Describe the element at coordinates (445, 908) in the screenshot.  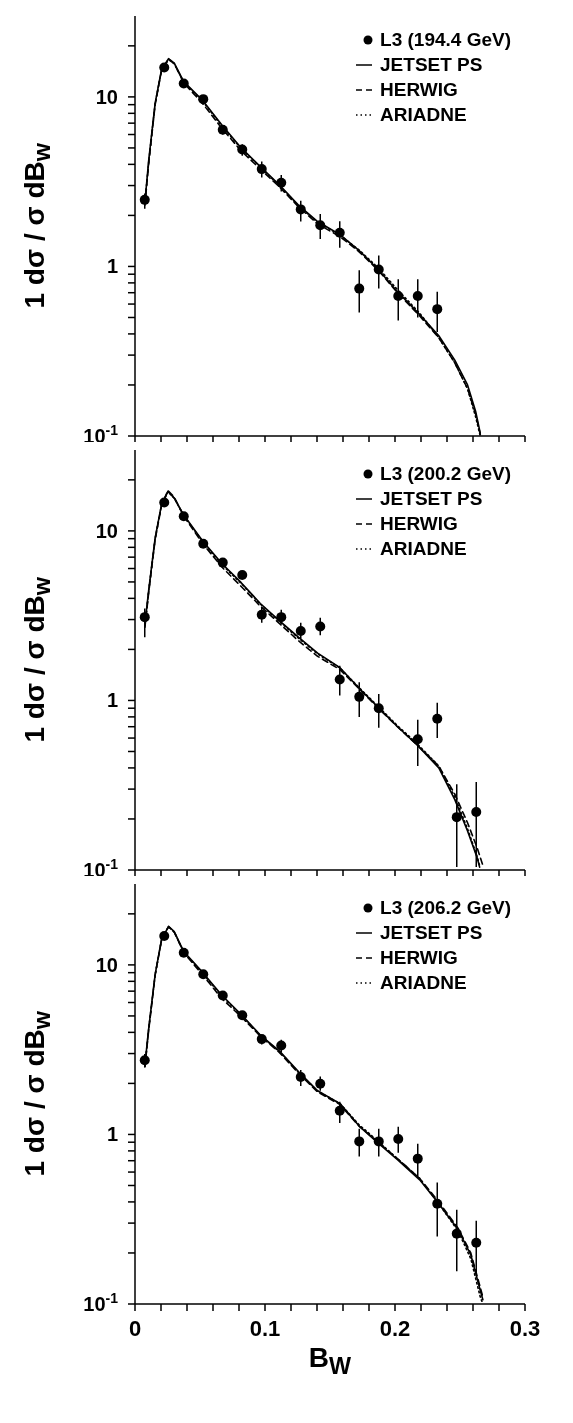
I see `legend-label: L3 (206.2 GeV)` at that location.